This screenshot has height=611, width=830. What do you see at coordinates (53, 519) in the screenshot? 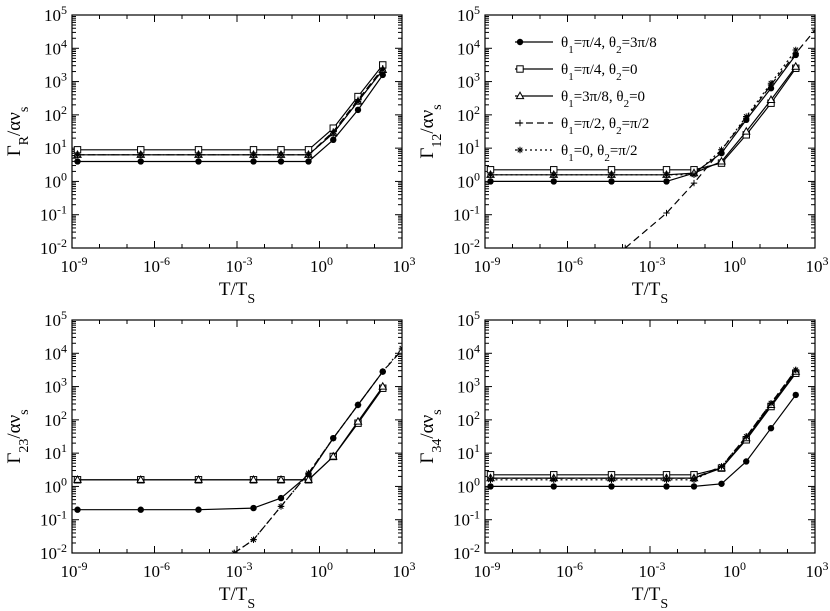
I see `y-tick-label: 10⁻¹` at bounding box center [53, 519].